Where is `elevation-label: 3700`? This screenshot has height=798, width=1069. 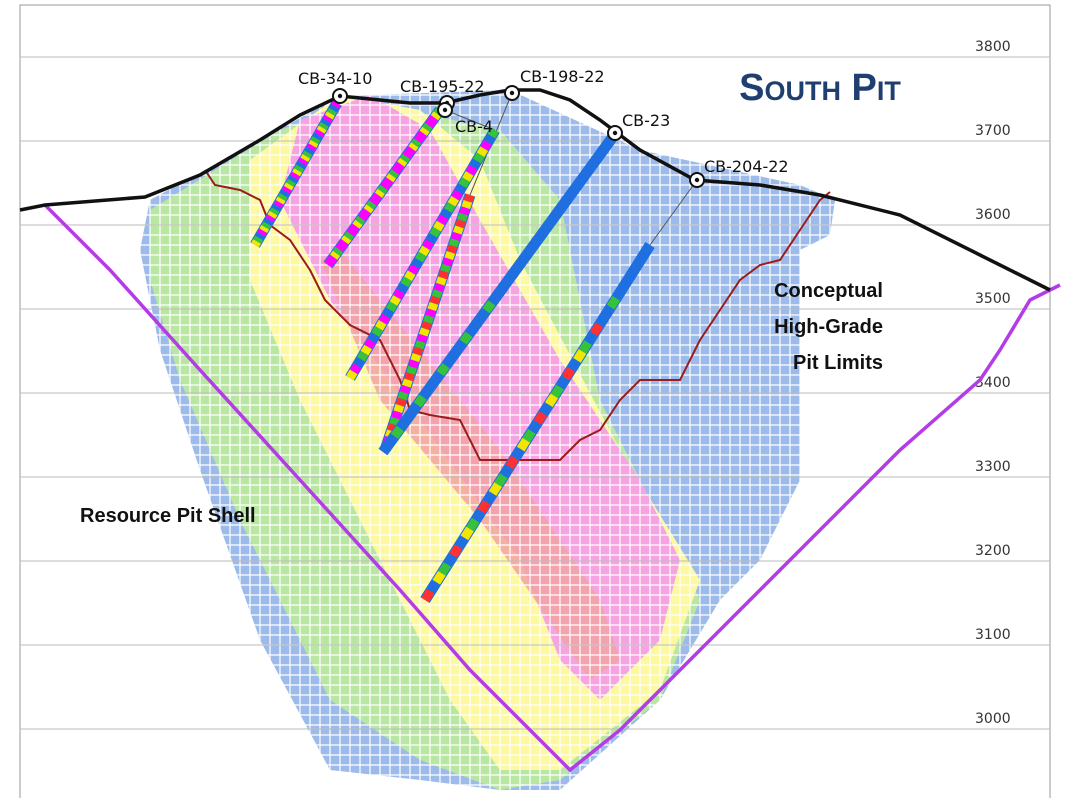
elevation-label: 3700 is located at coordinates (993, 131).